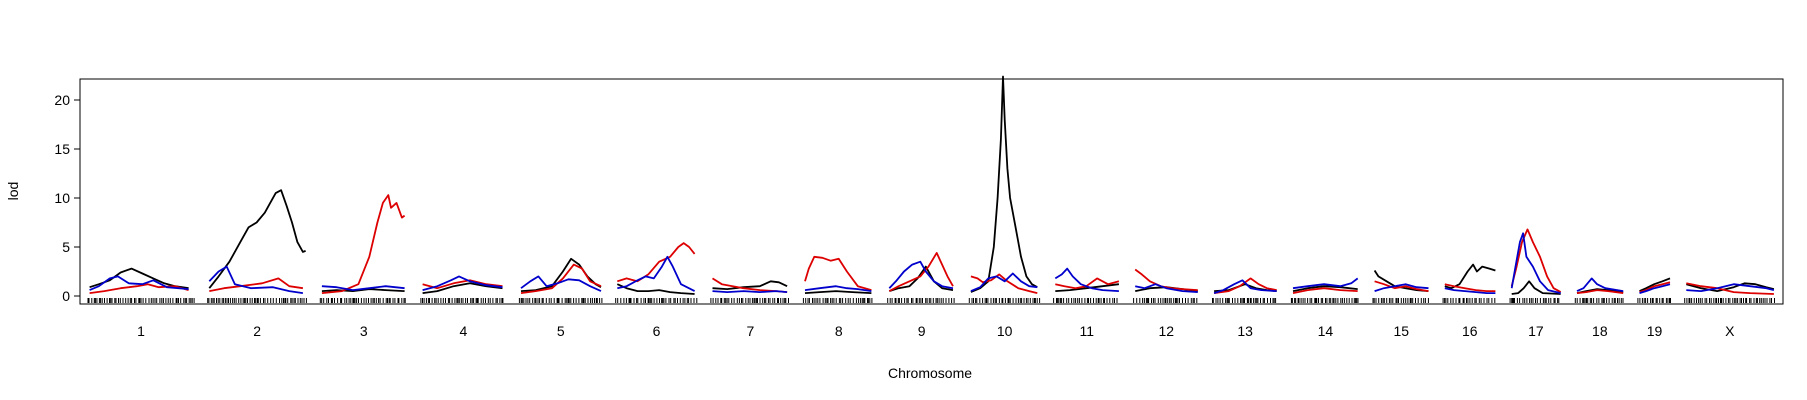  Describe the element at coordinates (364, 331) in the screenshot. I see `chromosome-label: 3` at that location.